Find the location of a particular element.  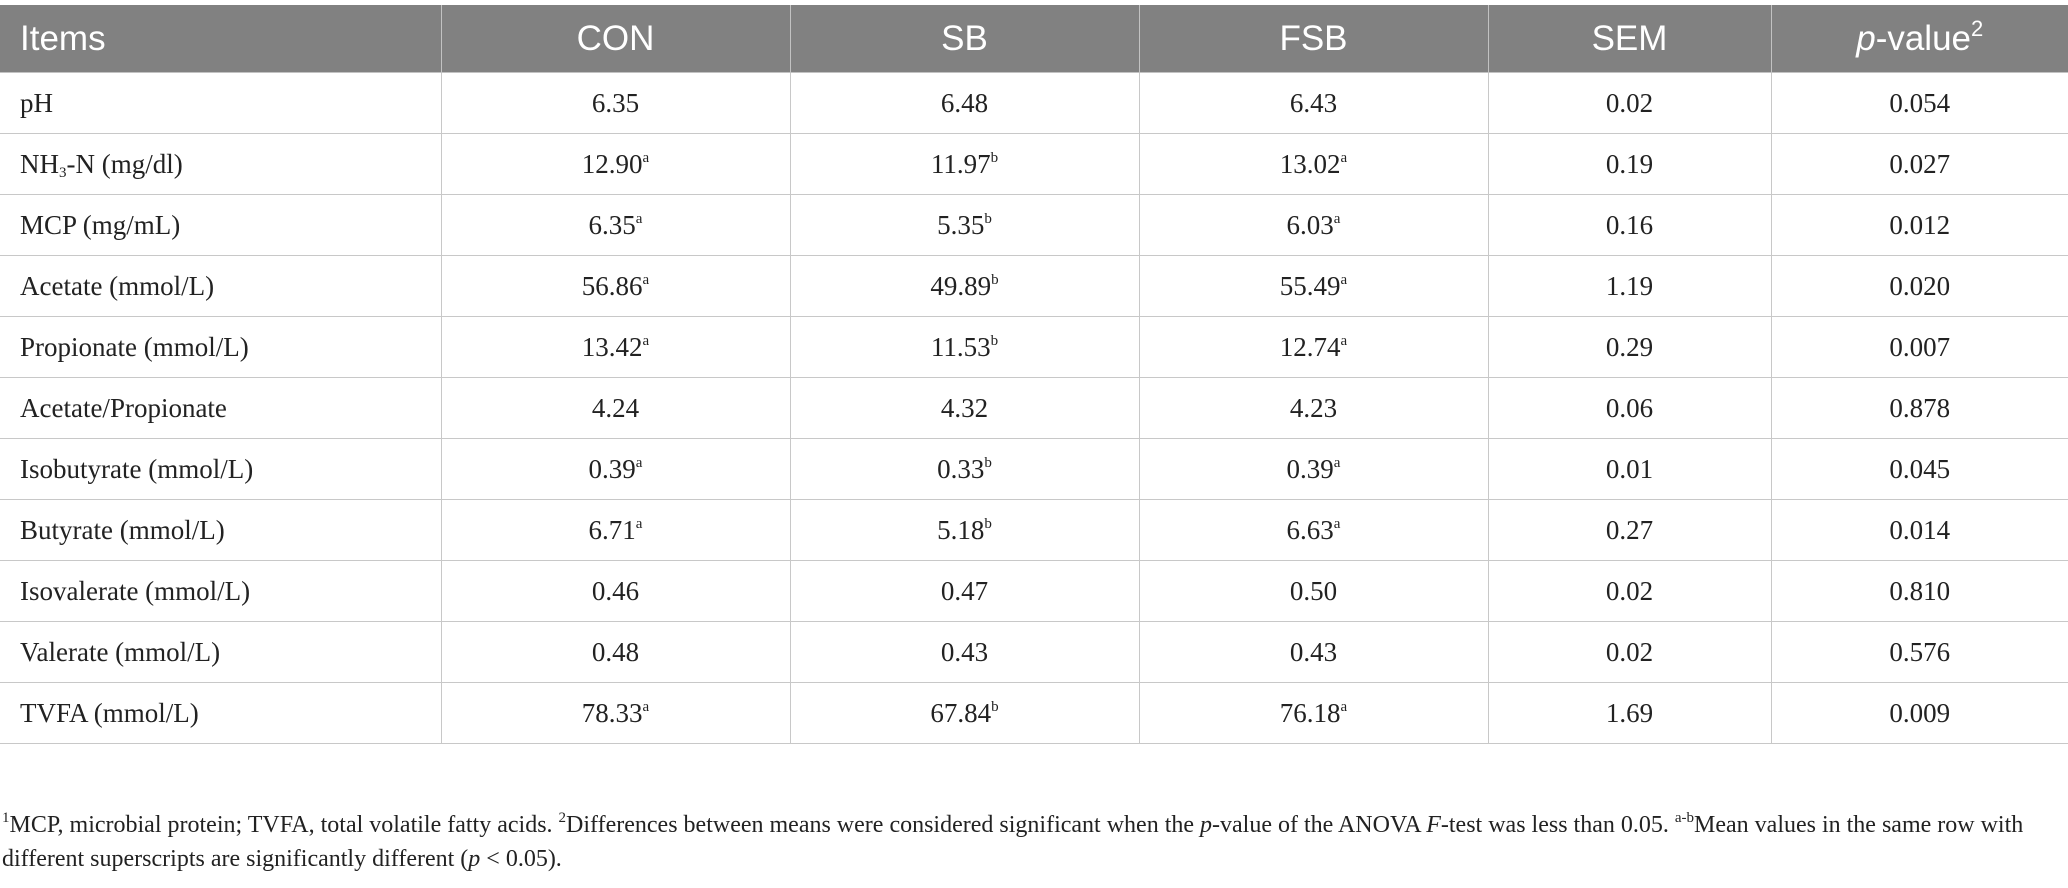

footnote-mark-1: 1 is located at coordinates (6, 818).